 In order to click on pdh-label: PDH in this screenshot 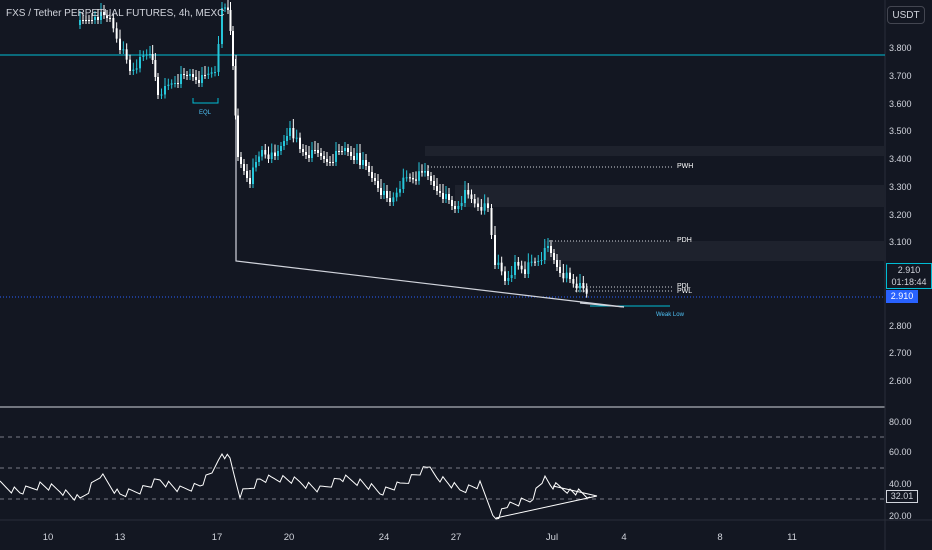, I will do `click(684, 240)`.